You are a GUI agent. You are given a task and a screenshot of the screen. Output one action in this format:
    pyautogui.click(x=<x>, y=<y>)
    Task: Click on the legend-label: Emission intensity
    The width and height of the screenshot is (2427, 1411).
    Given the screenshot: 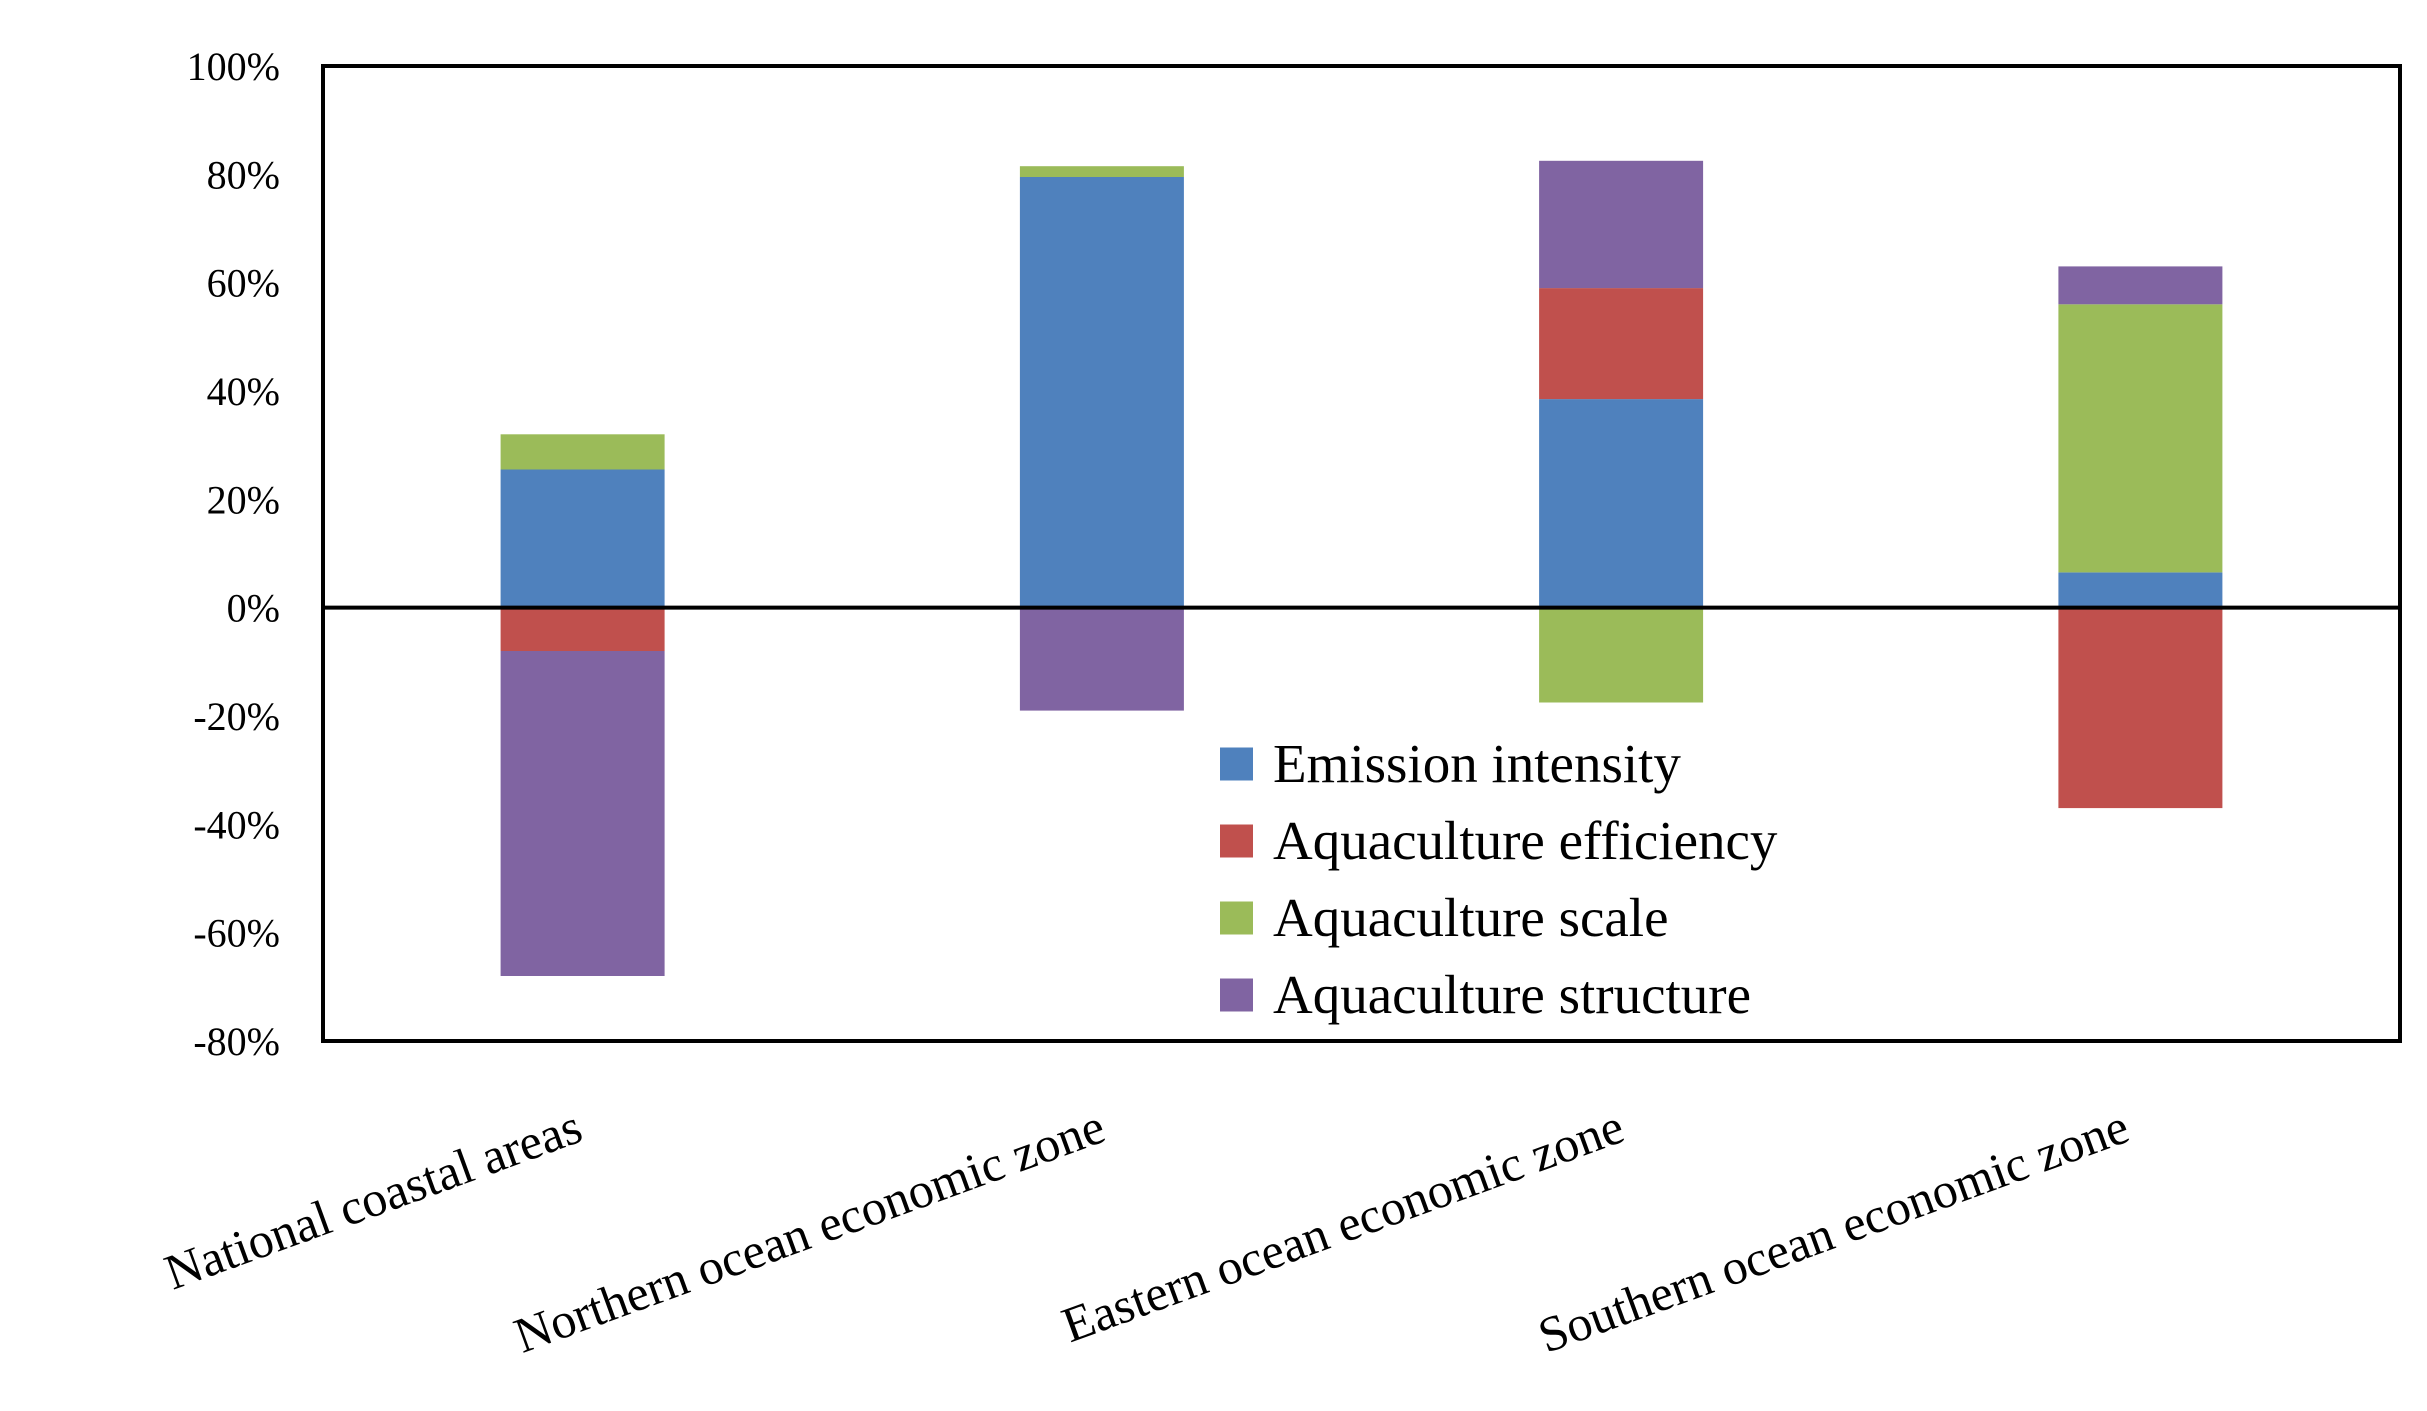 What is the action you would take?
    pyautogui.click(x=1477, y=763)
    